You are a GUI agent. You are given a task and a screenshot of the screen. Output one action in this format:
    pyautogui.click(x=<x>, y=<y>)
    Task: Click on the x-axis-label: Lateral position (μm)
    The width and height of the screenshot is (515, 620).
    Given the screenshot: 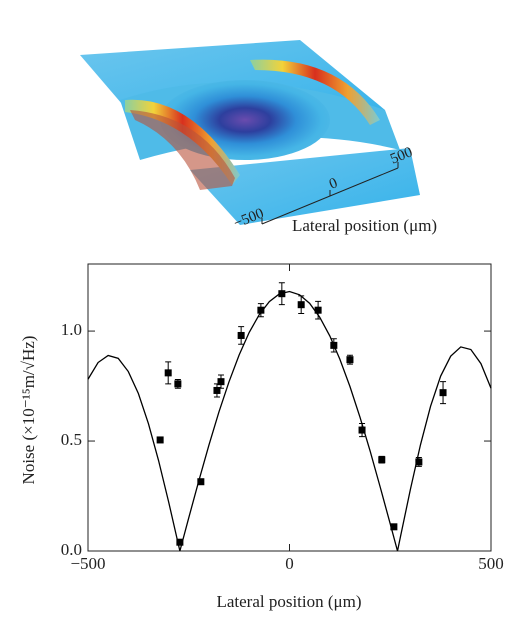 What is the action you would take?
    pyautogui.click(x=288, y=601)
    